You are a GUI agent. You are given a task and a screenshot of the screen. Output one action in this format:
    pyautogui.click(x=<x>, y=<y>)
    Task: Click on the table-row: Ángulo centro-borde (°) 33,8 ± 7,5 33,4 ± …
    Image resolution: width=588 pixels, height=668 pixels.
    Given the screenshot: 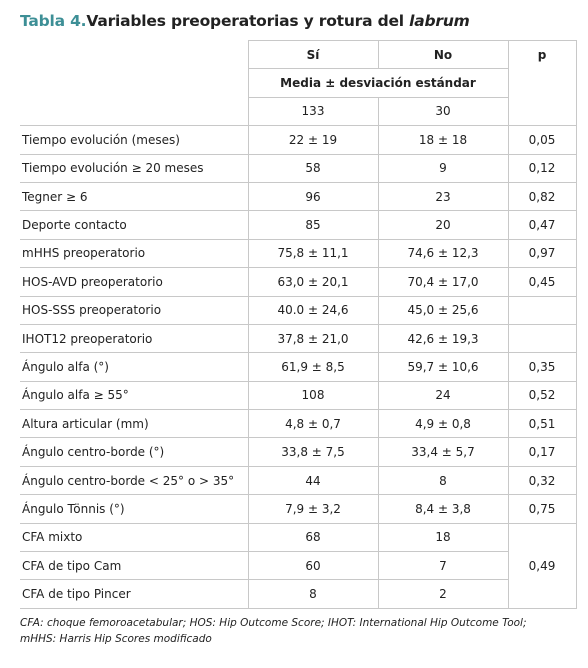 What is the action you would take?
    pyautogui.click(x=298, y=452)
    